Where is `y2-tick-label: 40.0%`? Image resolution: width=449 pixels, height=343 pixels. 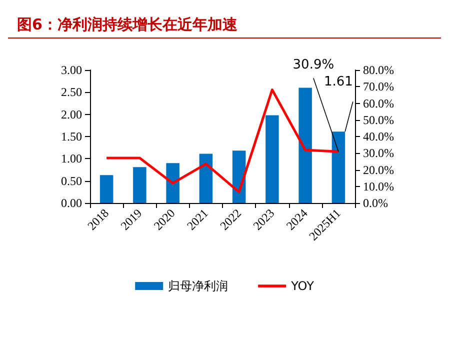
y2-tick-label: 40.0% is located at coordinates (378, 137).